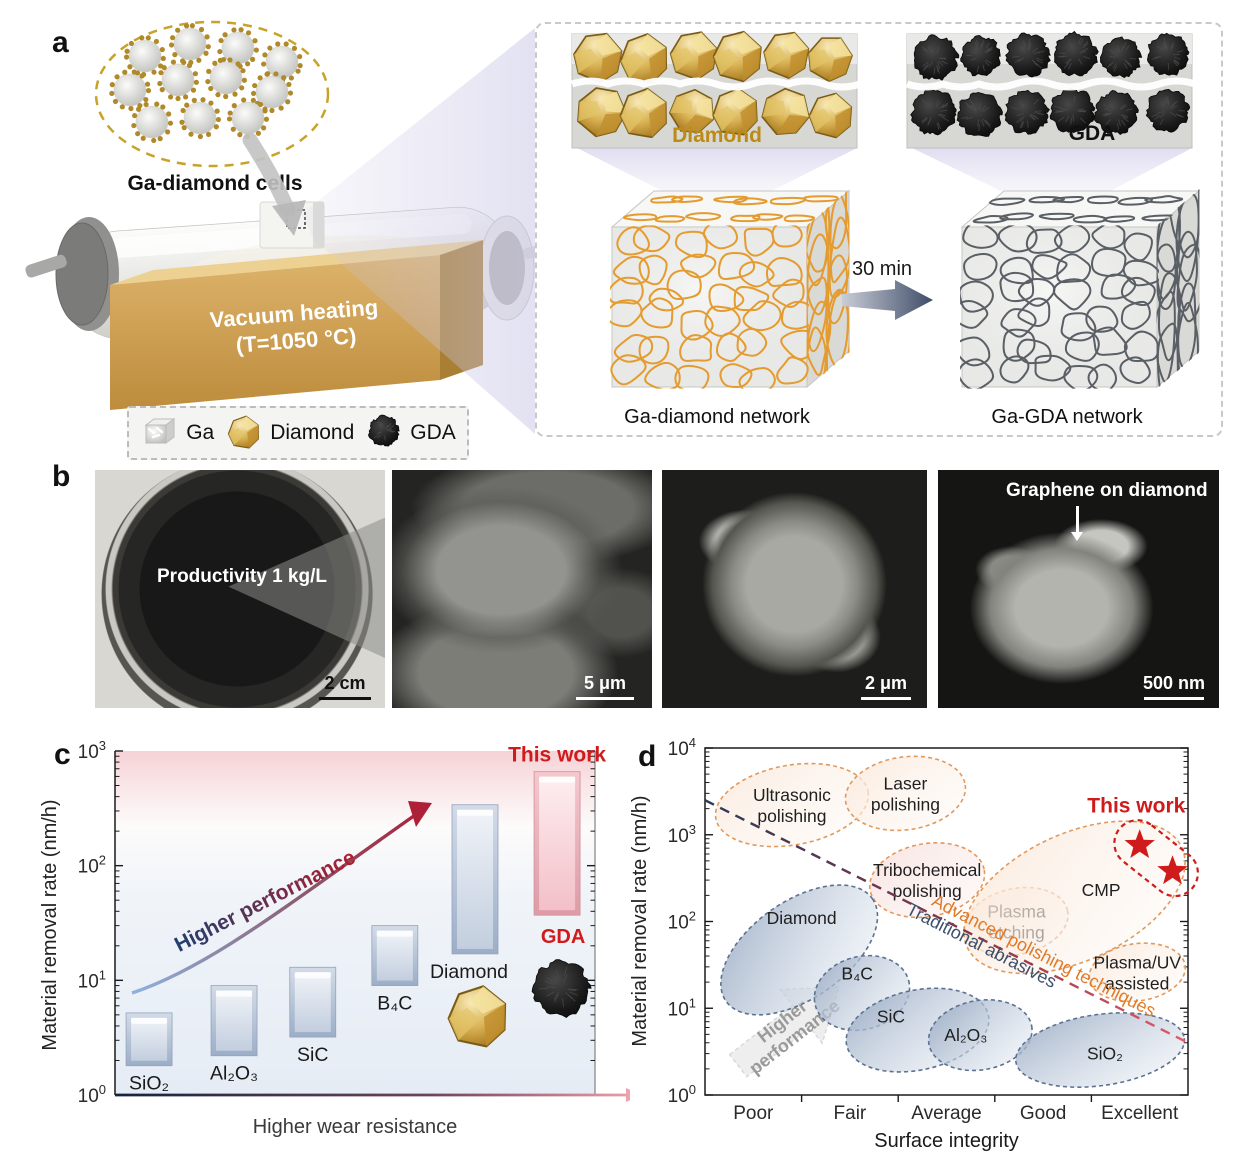  Describe the element at coordinates (1105, 1054) in the screenshot. I see `svg-text: SiO₂` at that location.